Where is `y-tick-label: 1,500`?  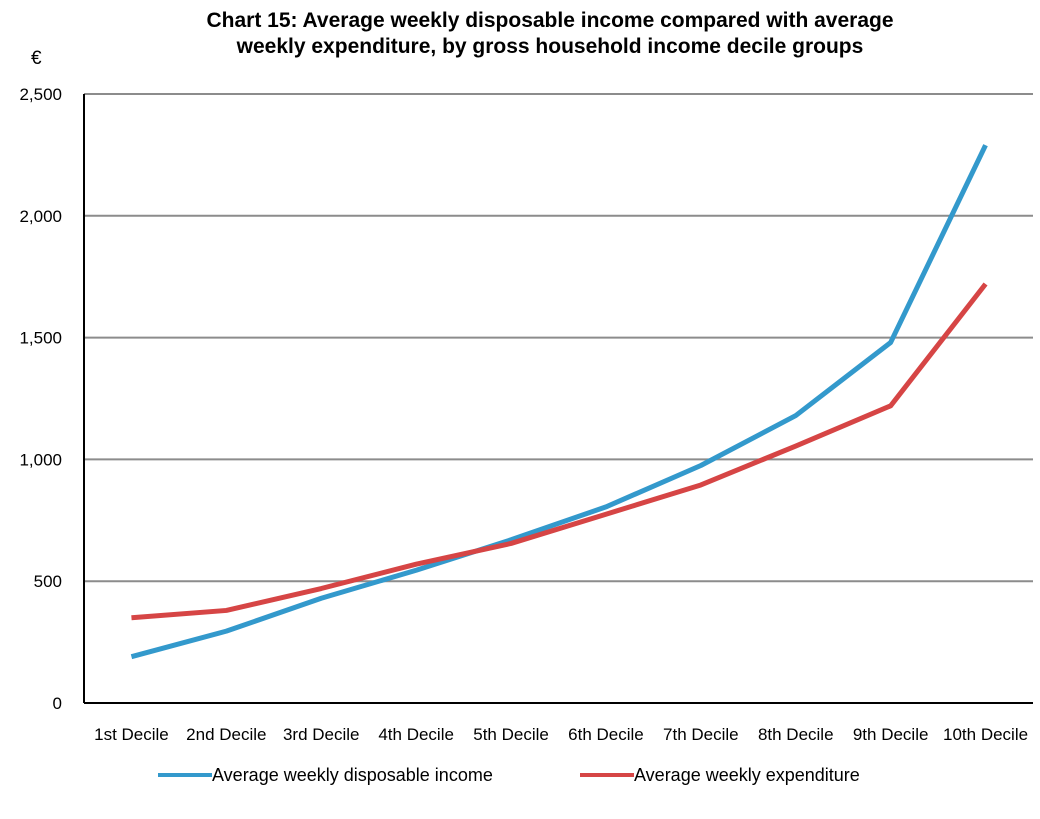
y-tick-label: 1,500 is located at coordinates (40, 338).